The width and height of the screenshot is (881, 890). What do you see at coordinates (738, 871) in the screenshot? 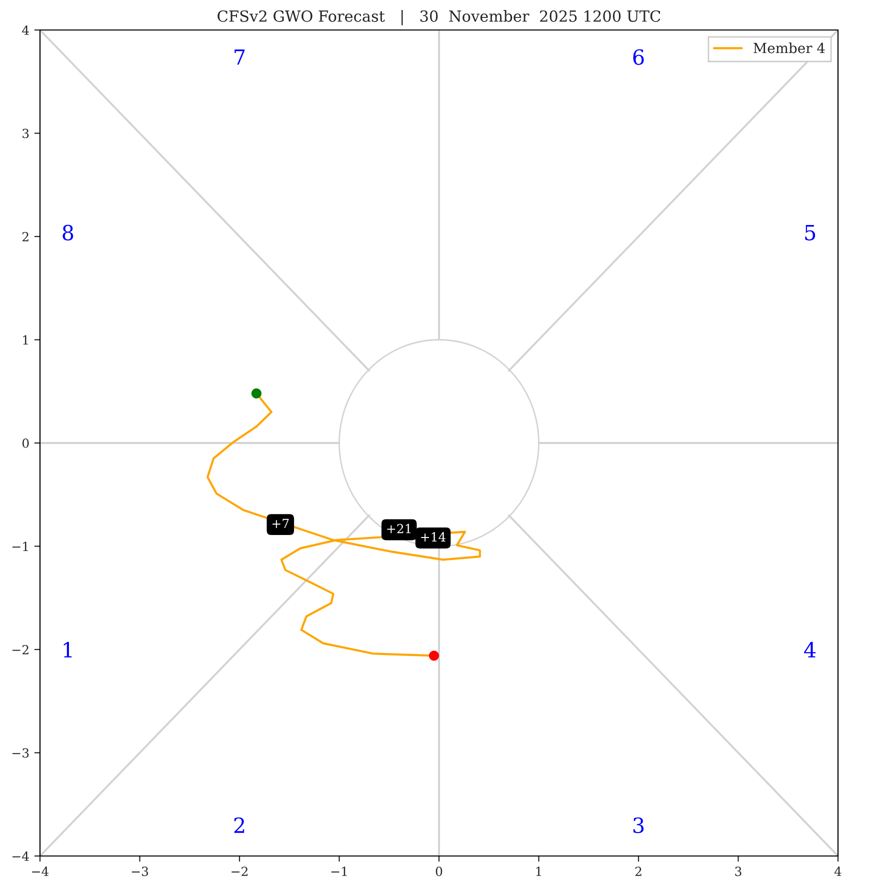
I see `x-tick-label: 3` at bounding box center [738, 871].